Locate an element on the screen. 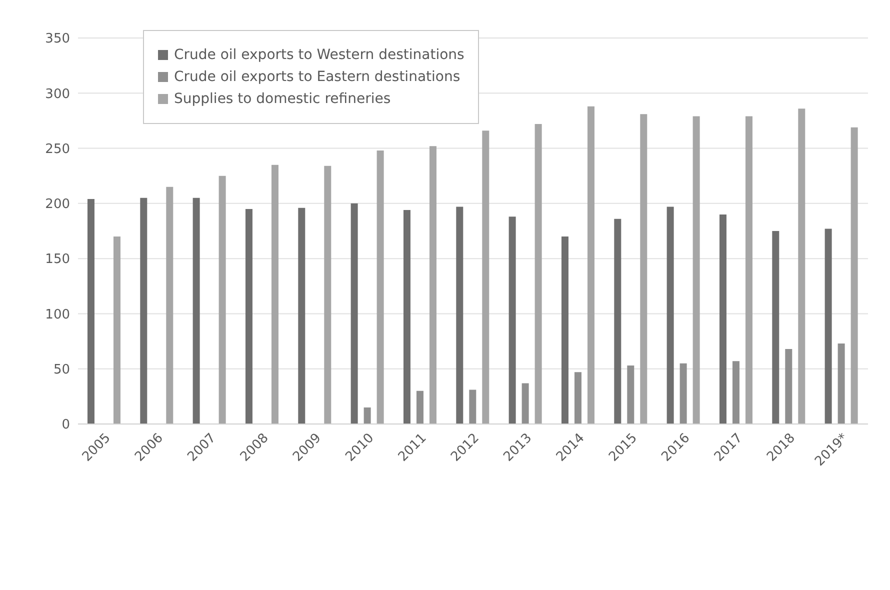 Image resolution: width=890 pixels, height=590 pixels. y-tick-label: 350 is located at coordinates (57, 39).